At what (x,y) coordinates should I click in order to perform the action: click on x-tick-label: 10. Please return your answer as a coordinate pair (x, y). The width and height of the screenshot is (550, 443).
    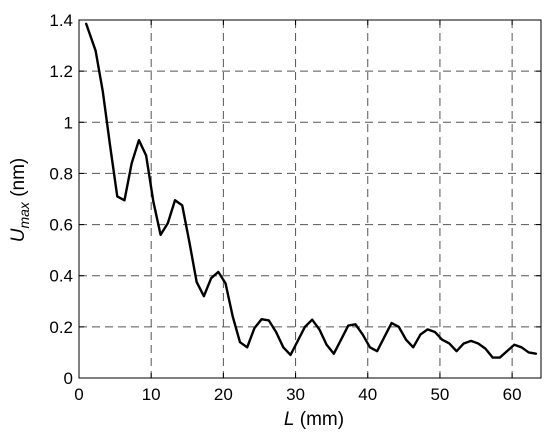
    Looking at the image, I should click on (151, 394).